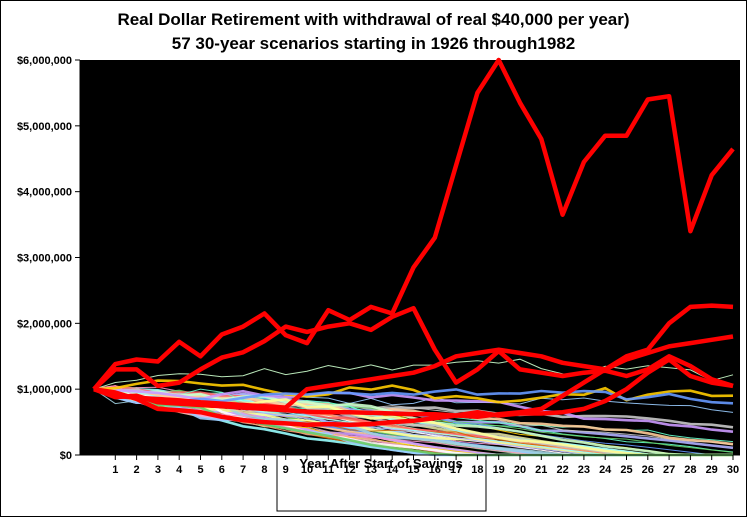  Describe the element at coordinates (413, 470) in the screenshot. I see `x-tick-label: 15` at that location.